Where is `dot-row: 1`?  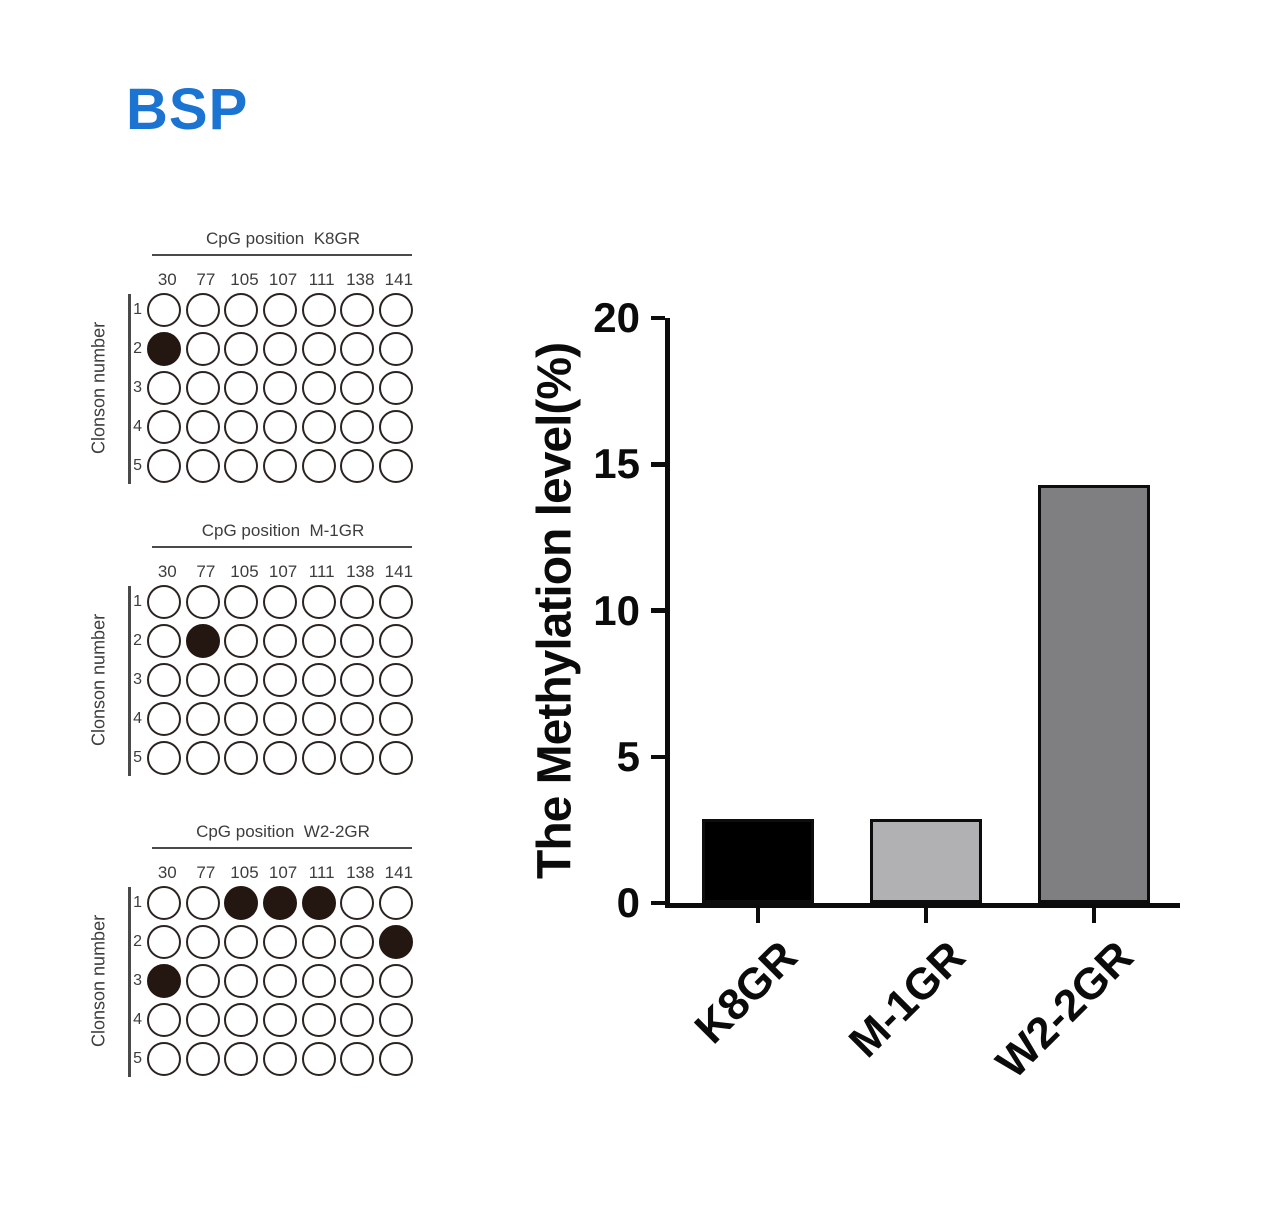
dot-row: 1 is located at coordinates (251, 309).